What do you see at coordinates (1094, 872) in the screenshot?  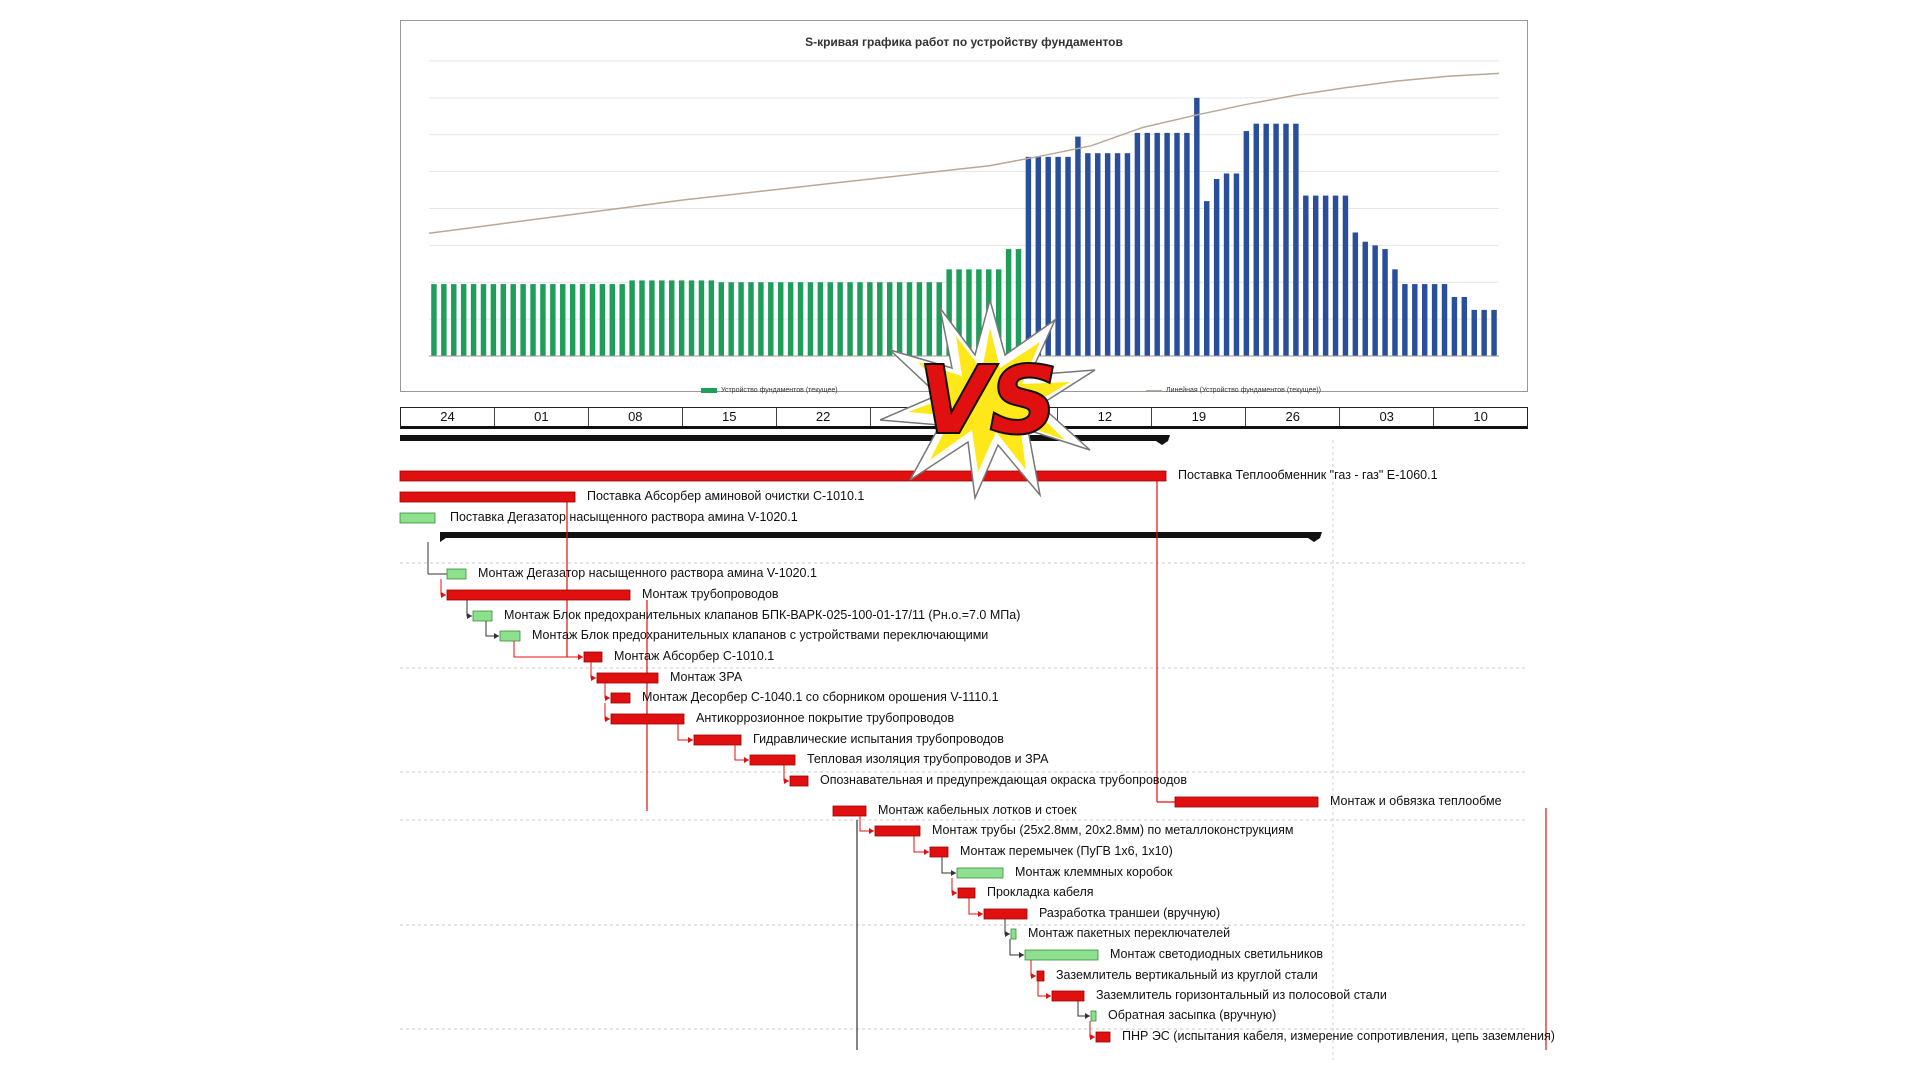 I see `gantt-task-label: Монтаж клеммных коробок` at bounding box center [1094, 872].